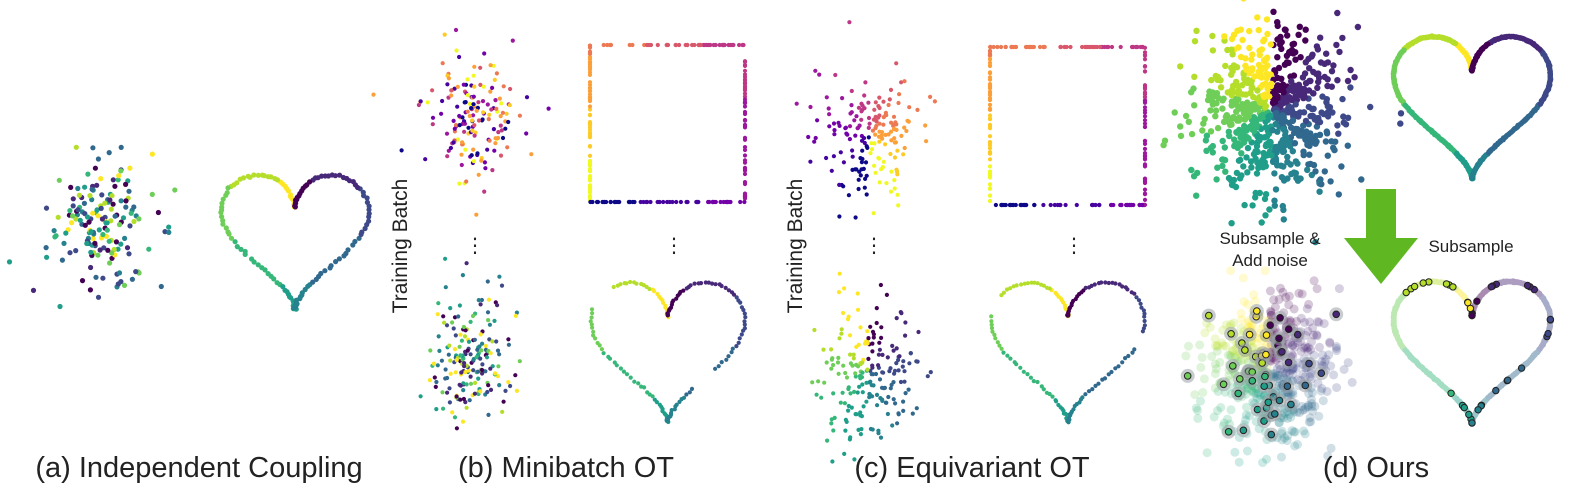 This screenshot has width=1569, height=499. Describe the element at coordinates (871, 367) in the screenshot. I see `panel-c-noise-bottom` at that location.